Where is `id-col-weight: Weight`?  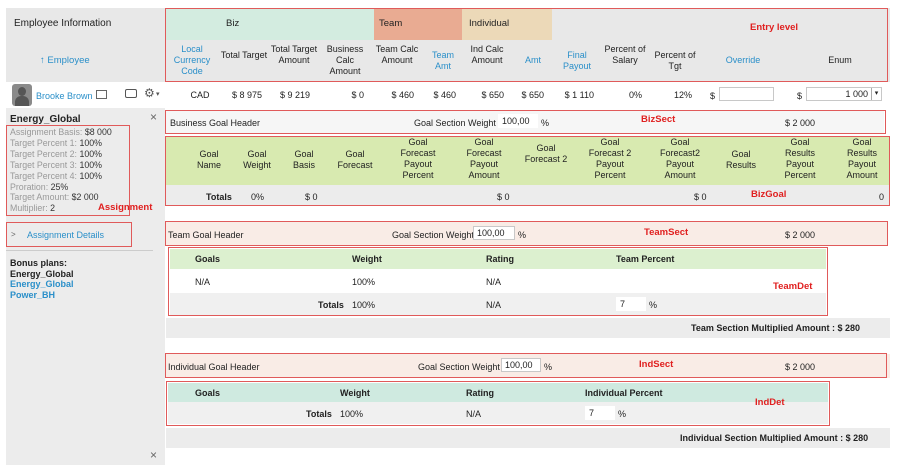
id-col-weight: Weight is located at coordinates (355, 393).